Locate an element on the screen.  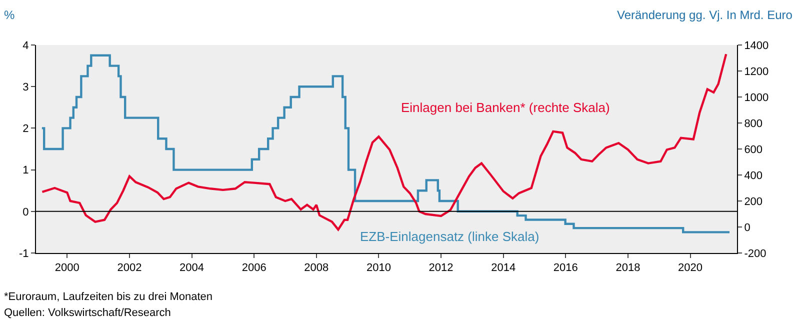
x-tick-label: 2006 is located at coordinates (254, 268).